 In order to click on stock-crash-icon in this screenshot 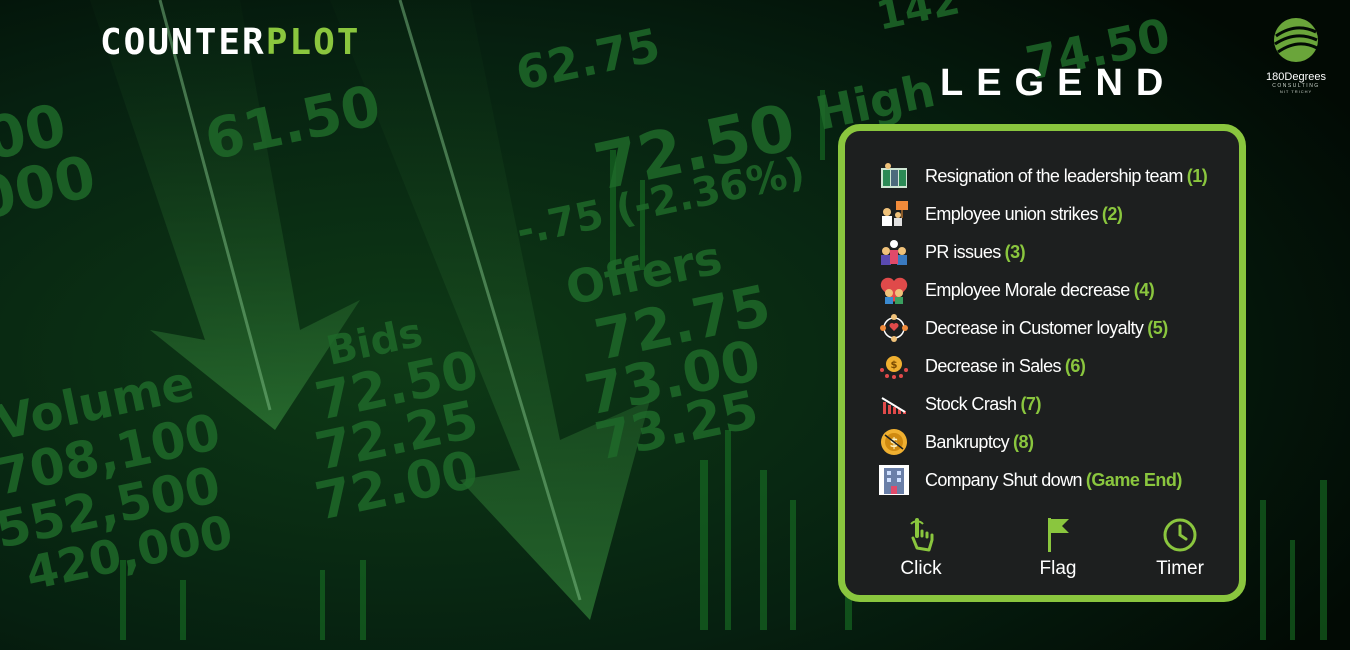, I will do `click(894, 404)`.